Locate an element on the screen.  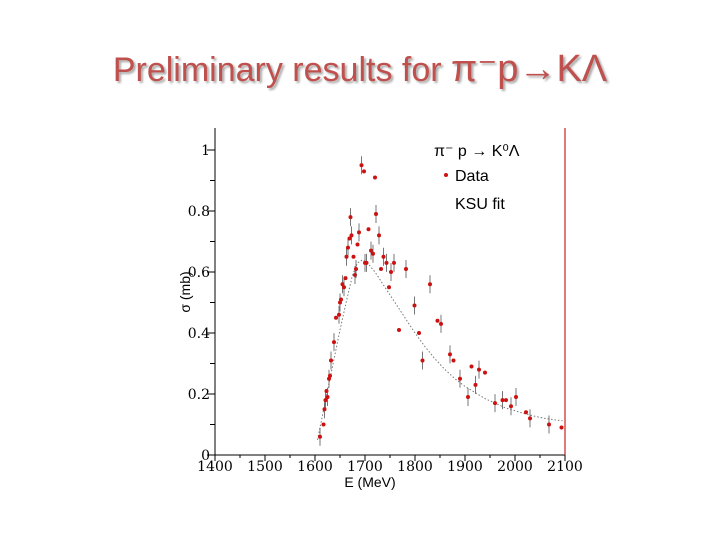
title-prefix: Preliminary results for is located at coordinates (282, 70).